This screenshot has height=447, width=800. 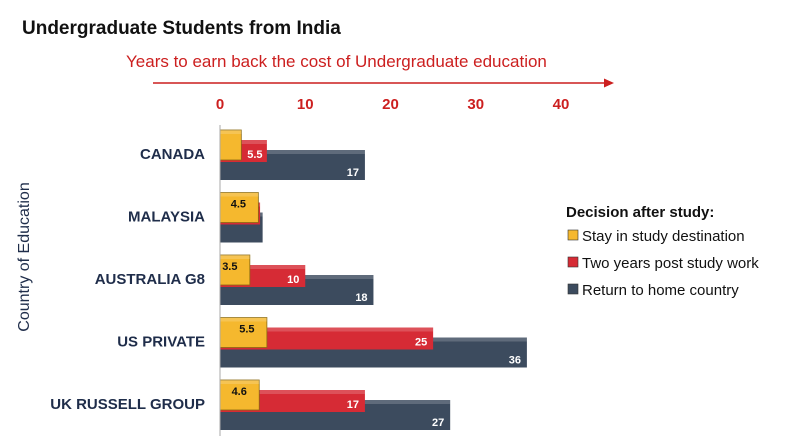 What do you see at coordinates (127, 404) in the screenshot?
I see `category-label: UK RUSSELL GROUP` at bounding box center [127, 404].